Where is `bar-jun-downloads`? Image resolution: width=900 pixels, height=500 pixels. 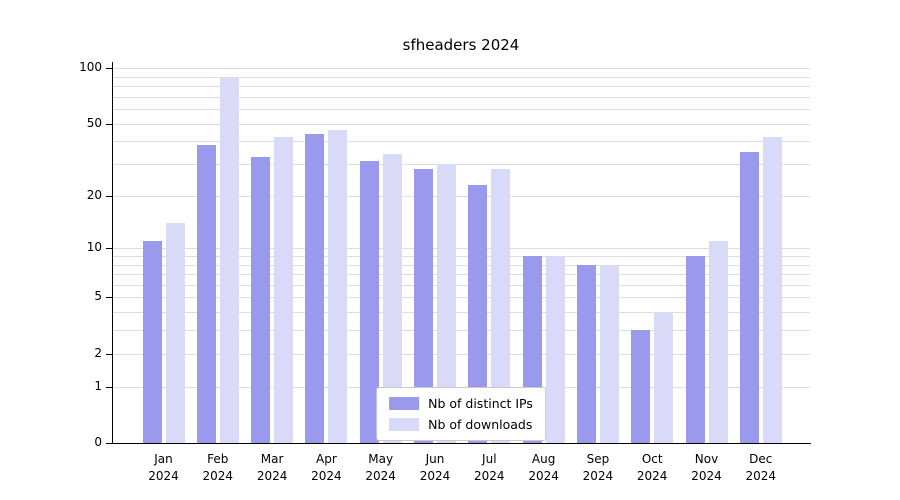 bar-jun-downloads is located at coordinates (446, 303).